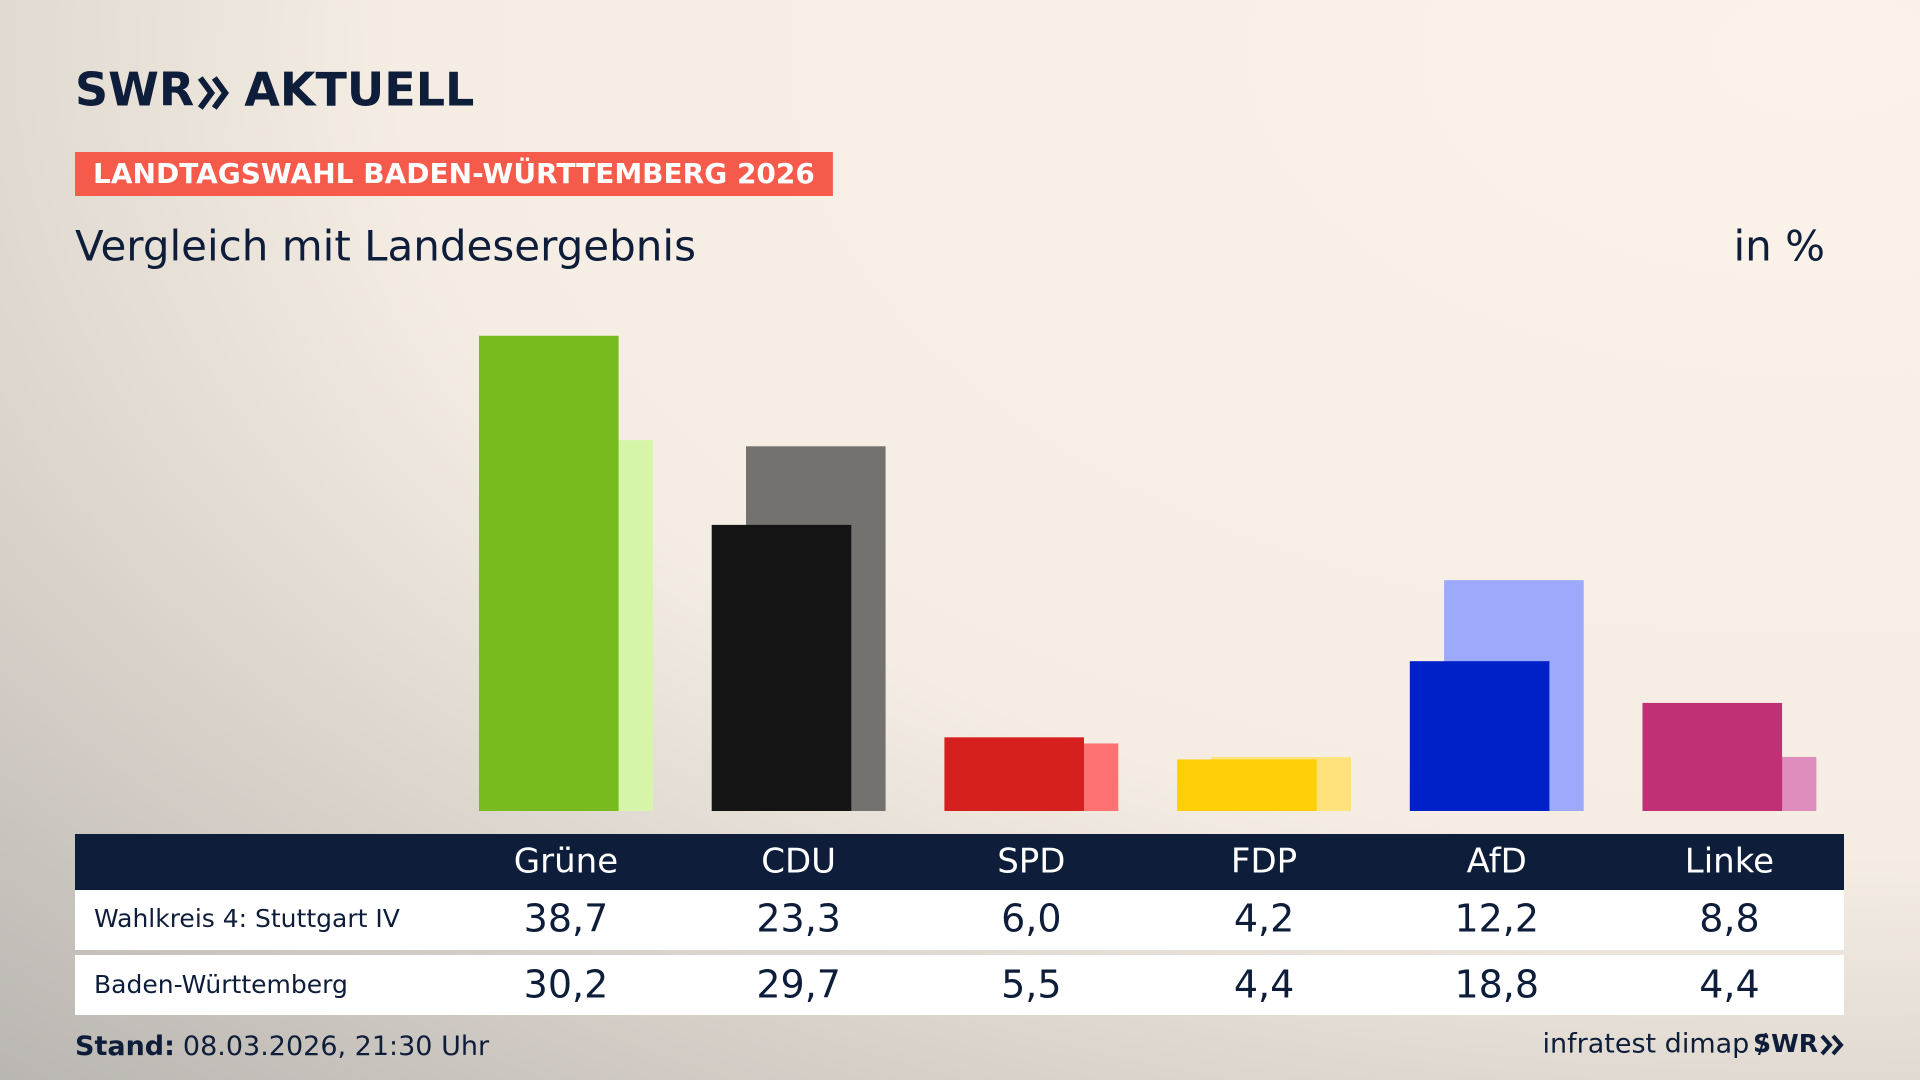 This screenshot has height=1080, width=1920. Describe the element at coordinates (1729, 862) in the screenshot. I see `column-header: Linke` at that location.